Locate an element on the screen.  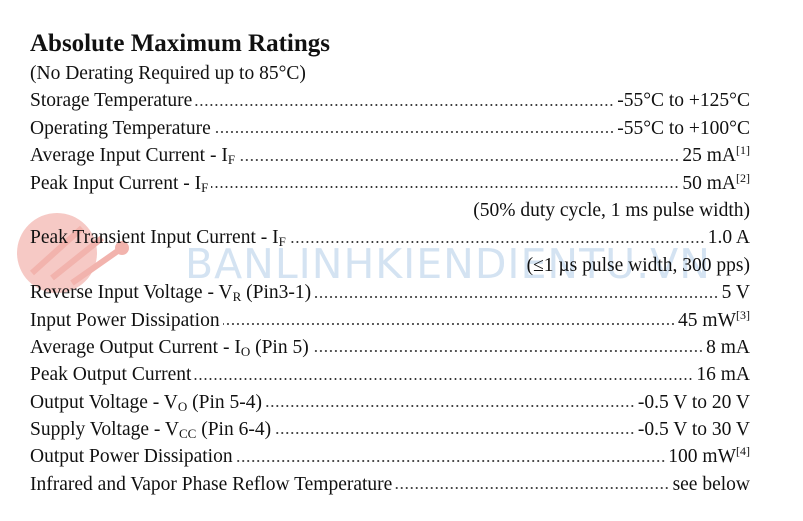
label-text: Storage Temperature is located at coordinates (111, 101).